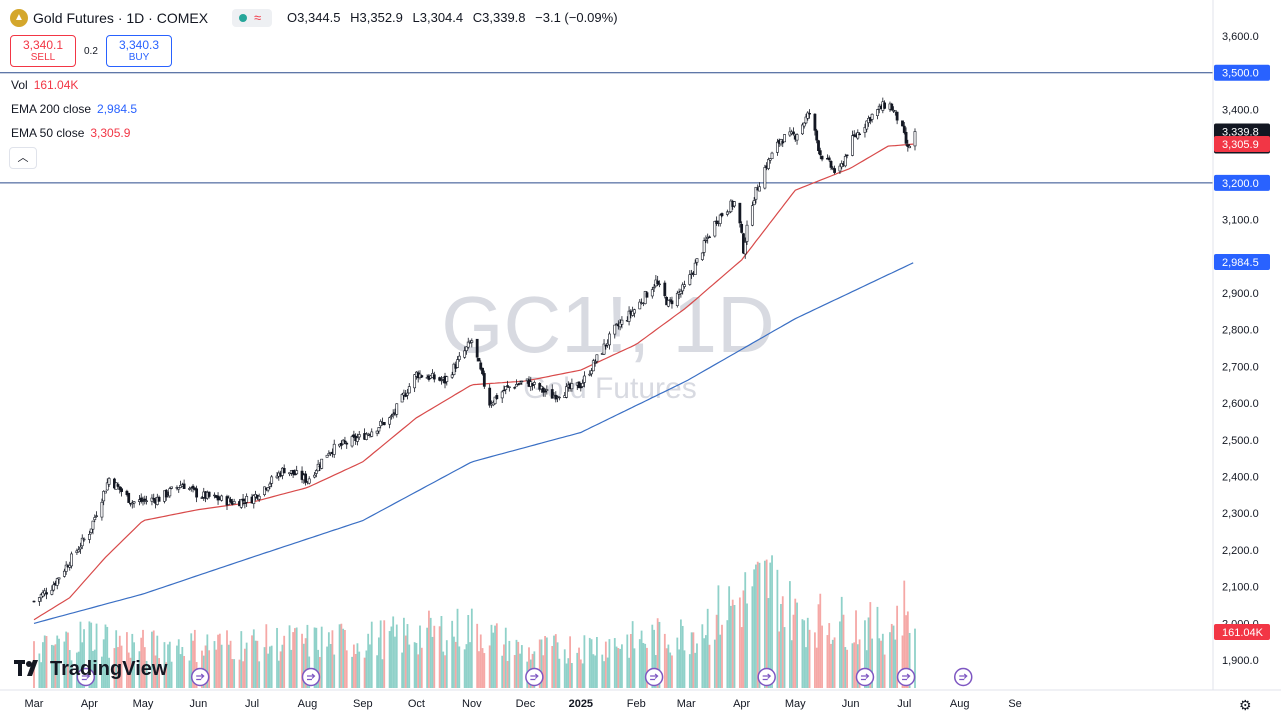 This screenshot has width=1281, height=722. I want to click on volume-label-value: 161.04K, so click(1243, 633).